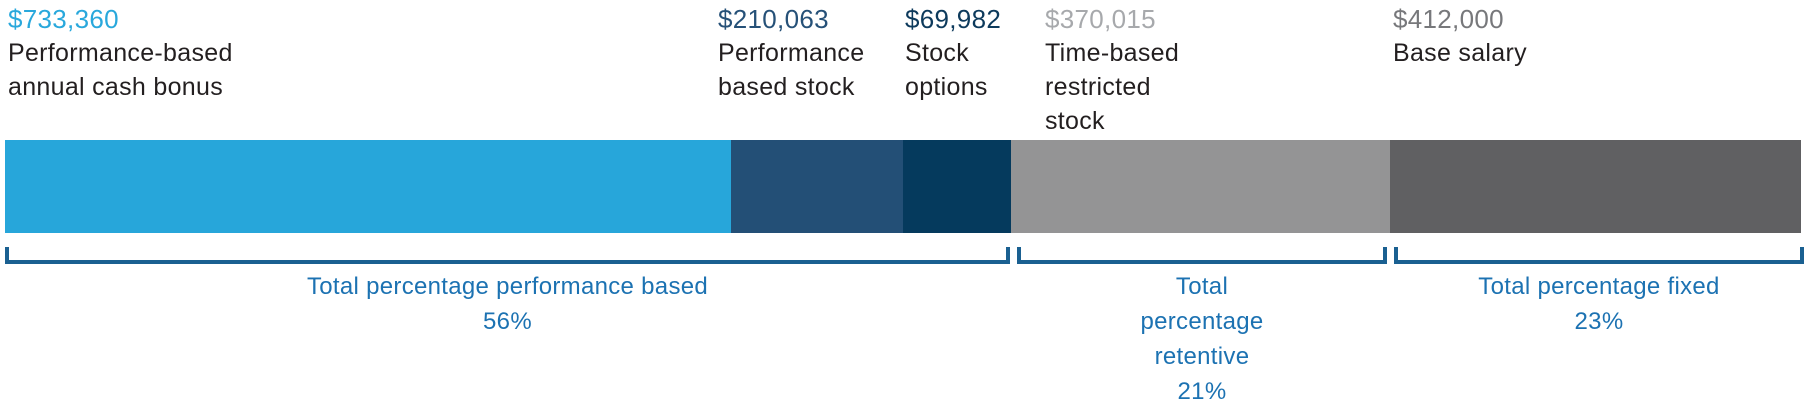 The height and width of the screenshot is (404, 1806). Describe the element at coordinates (507, 304) in the screenshot. I see `group-bracket-label-performance-based: Total percentage performance based 56%` at that location.